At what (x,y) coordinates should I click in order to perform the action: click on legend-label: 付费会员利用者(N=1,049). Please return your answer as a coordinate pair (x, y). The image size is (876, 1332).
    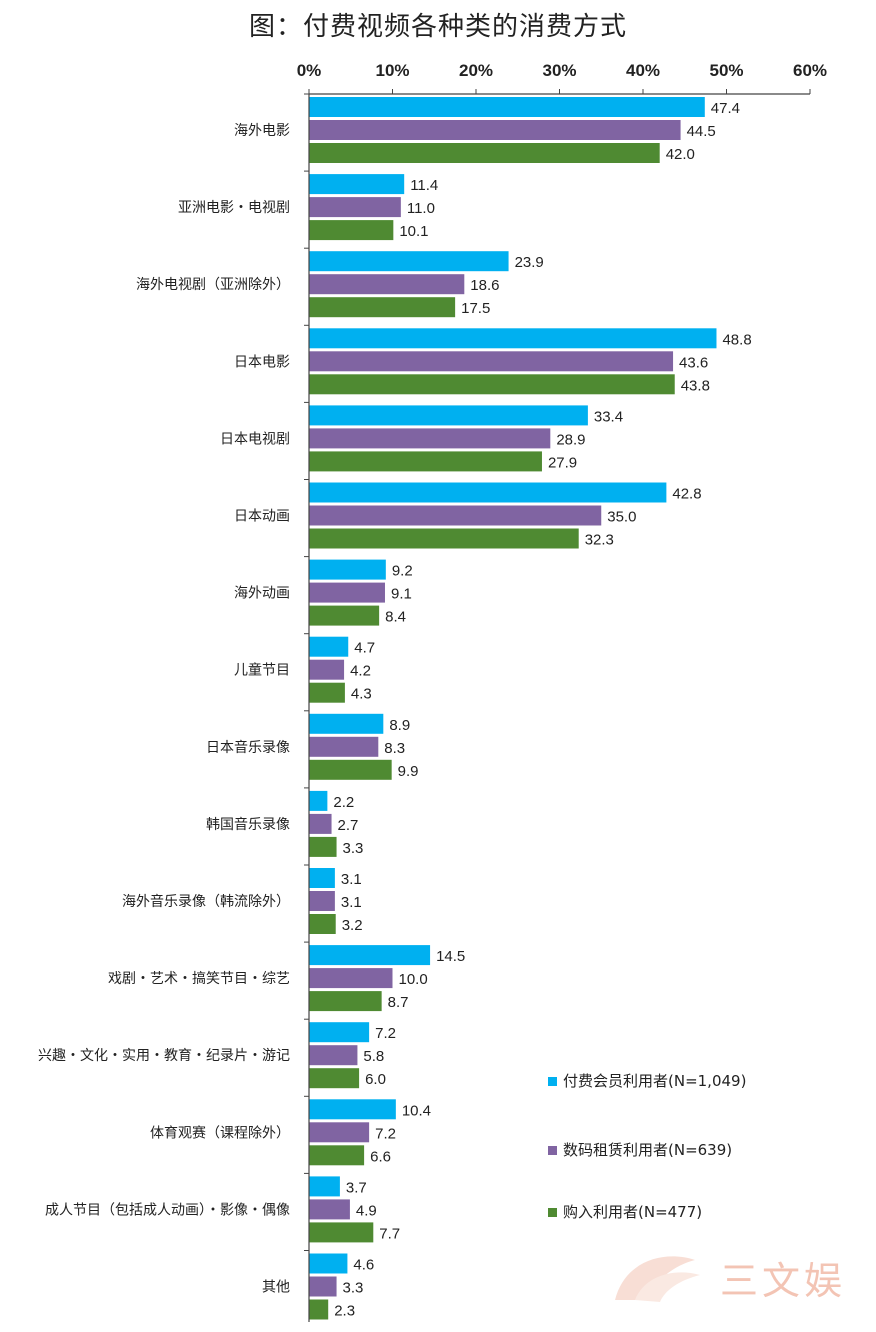
    Looking at the image, I should click on (654, 1081).